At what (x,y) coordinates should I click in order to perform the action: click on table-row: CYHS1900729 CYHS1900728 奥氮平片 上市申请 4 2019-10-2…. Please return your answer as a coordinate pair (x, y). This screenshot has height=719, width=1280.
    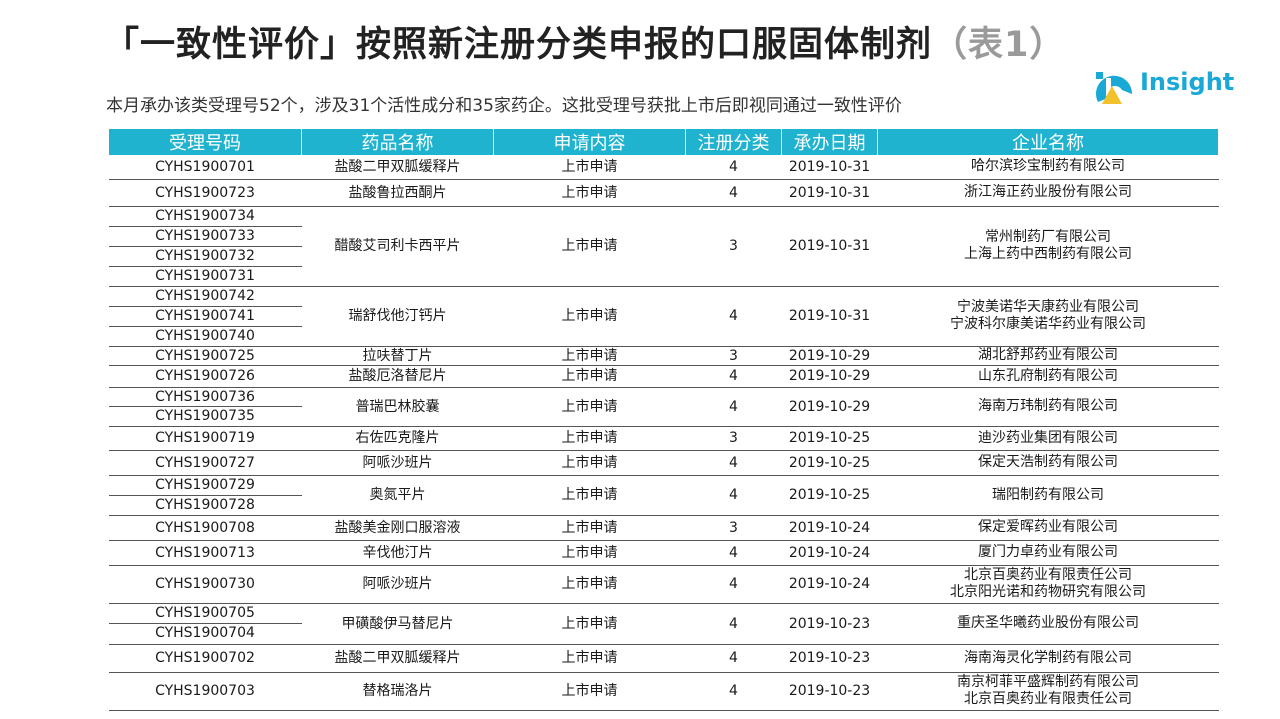
    Looking at the image, I should click on (663, 495).